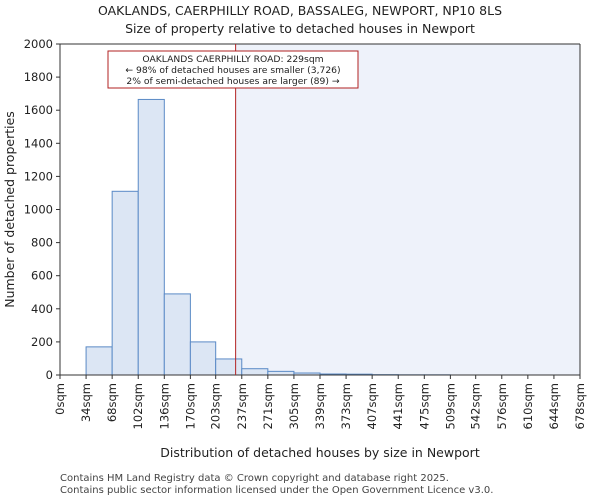 This screenshot has width=600, height=500. What do you see at coordinates (38, 44) in the screenshot?
I see `y-tick-label: 2000` at bounding box center [38, 44].